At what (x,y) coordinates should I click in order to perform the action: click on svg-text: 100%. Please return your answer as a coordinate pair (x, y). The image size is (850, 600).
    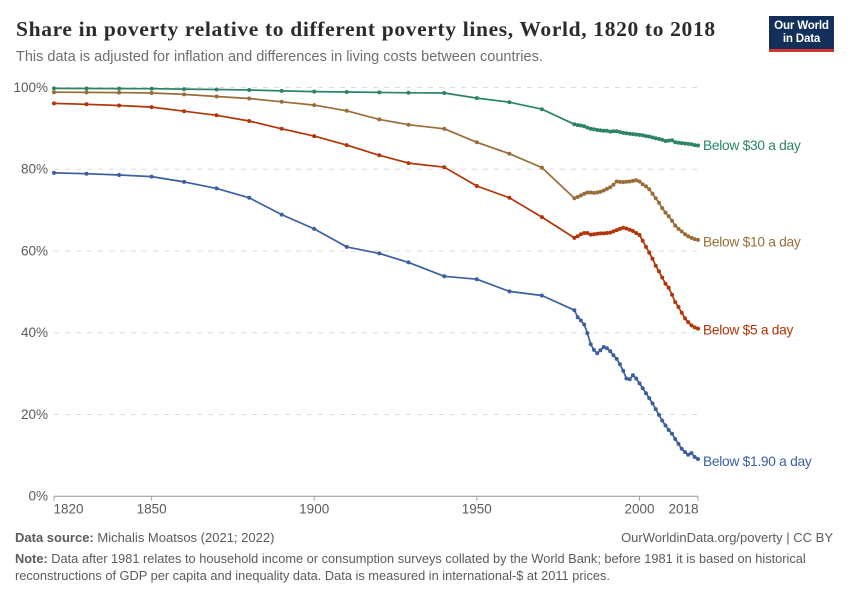
    Looking at the image, I should click on (30, 87).